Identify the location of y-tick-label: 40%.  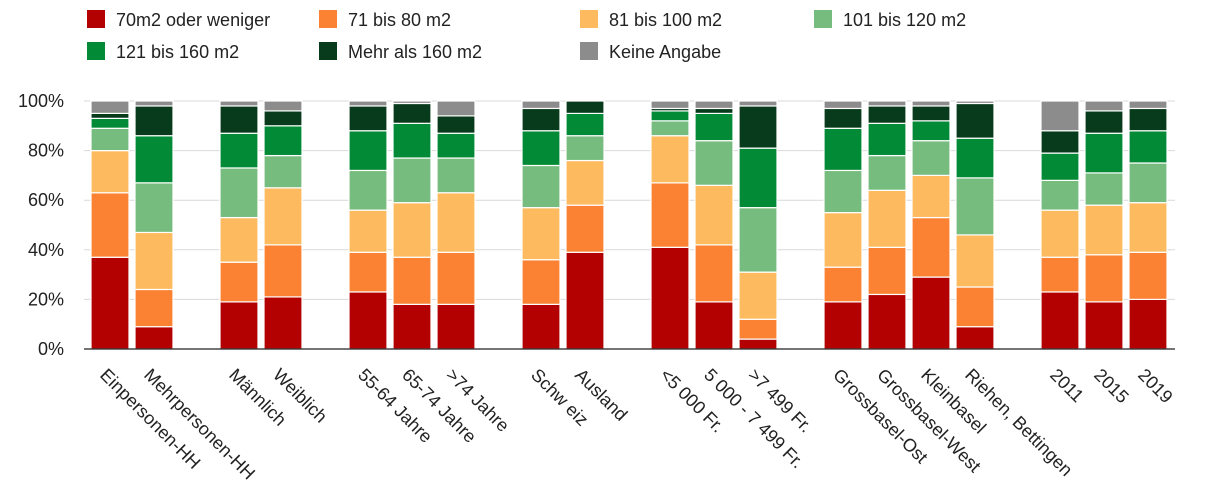
(46, 250).